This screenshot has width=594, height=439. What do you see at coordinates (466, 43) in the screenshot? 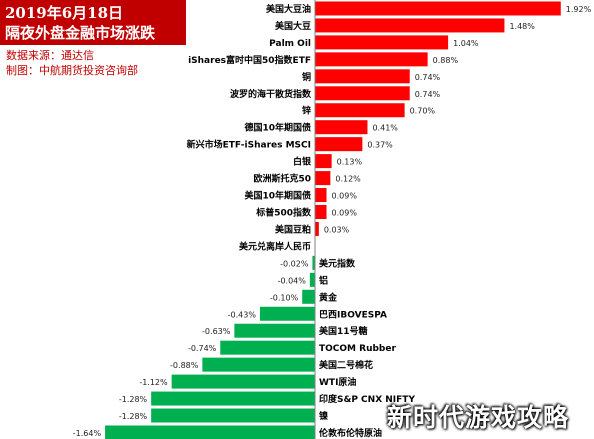
I see `value-label-2: 1.04%` at bounding box center [466, 43].